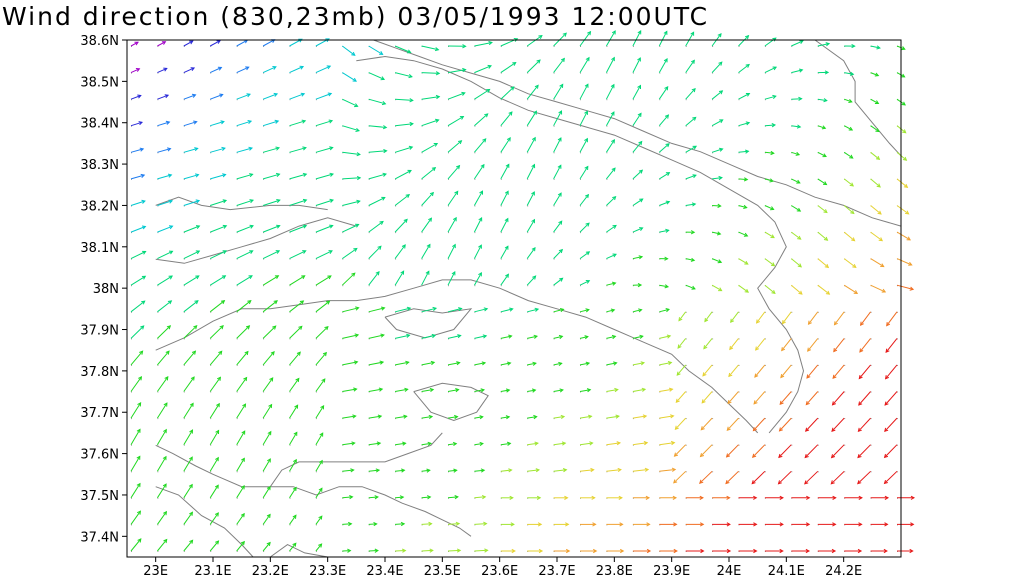  Describe the element at coordinates (99, 331) in the screenshot. I see `y-tick-label: 37.9N` at that location.